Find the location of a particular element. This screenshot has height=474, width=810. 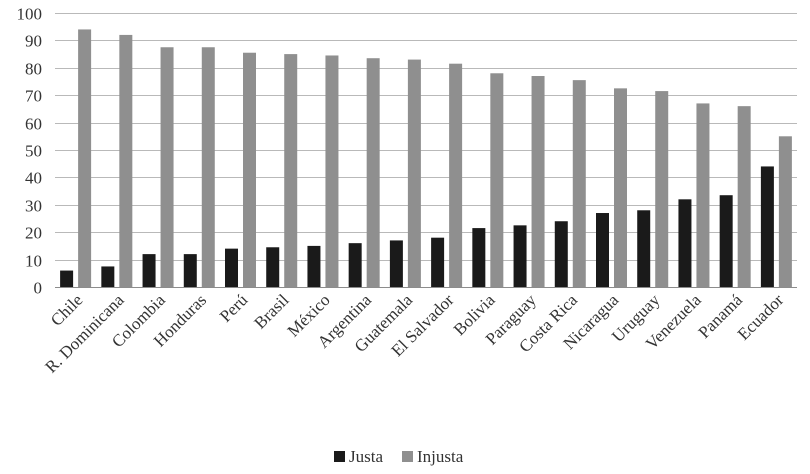

category-label: Perú is located at coordinates (234, 308).